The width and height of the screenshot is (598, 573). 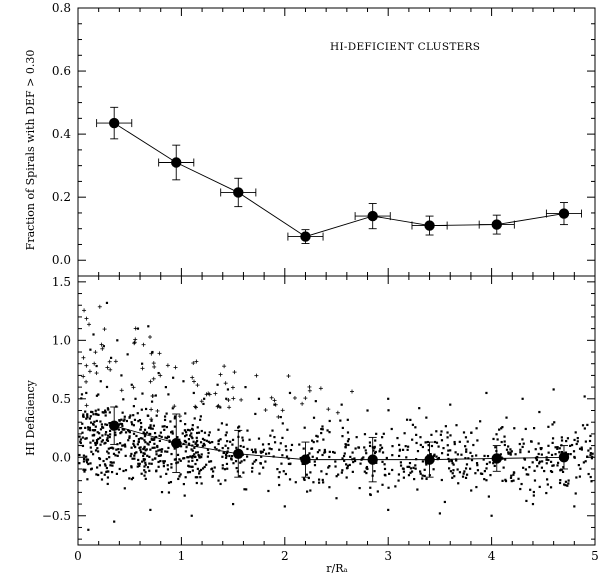 What do you see at coordinates (492, 556) in the screenshot?
I see `x-tick-label: 4` at bounding box center [492, 556].